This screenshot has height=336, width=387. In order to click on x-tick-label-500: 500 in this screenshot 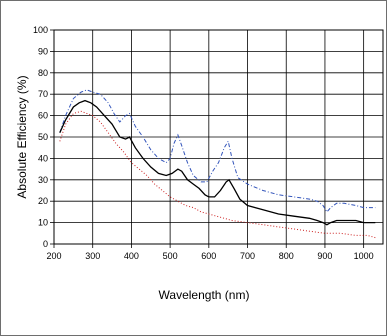, I will do `click(170, 256)`.